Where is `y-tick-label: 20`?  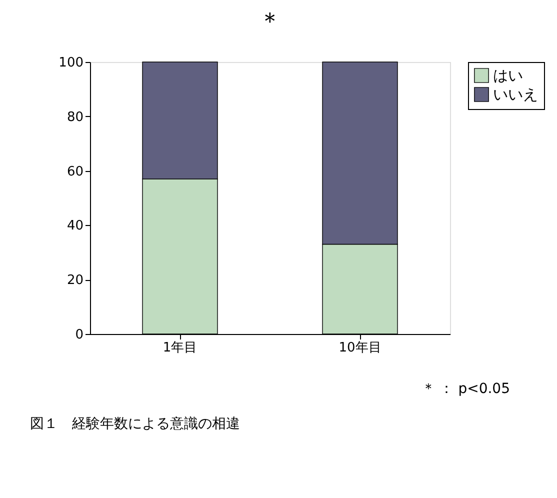
y-tick-label: 20 is located at coordinates (75, 280).